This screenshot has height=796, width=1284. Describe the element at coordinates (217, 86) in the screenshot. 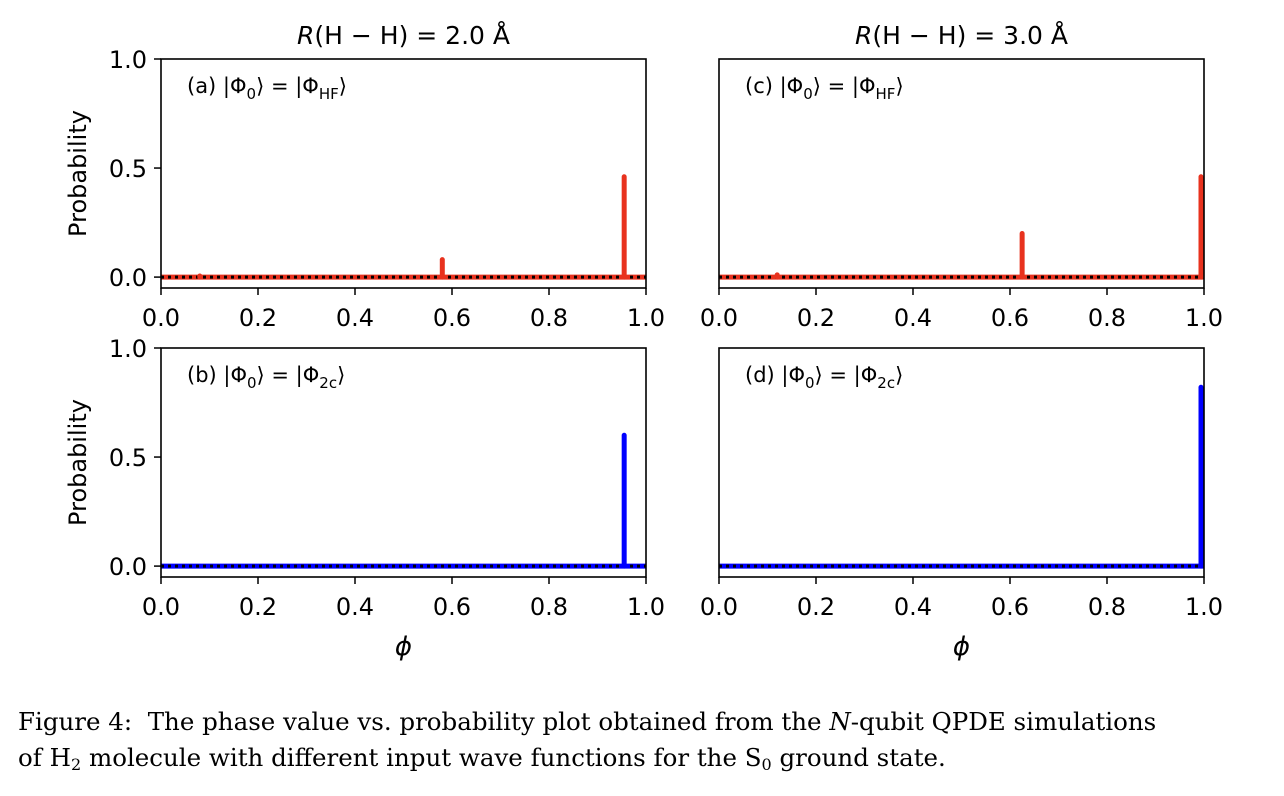

I see `annotation-text: (a) |Φ` at that location.